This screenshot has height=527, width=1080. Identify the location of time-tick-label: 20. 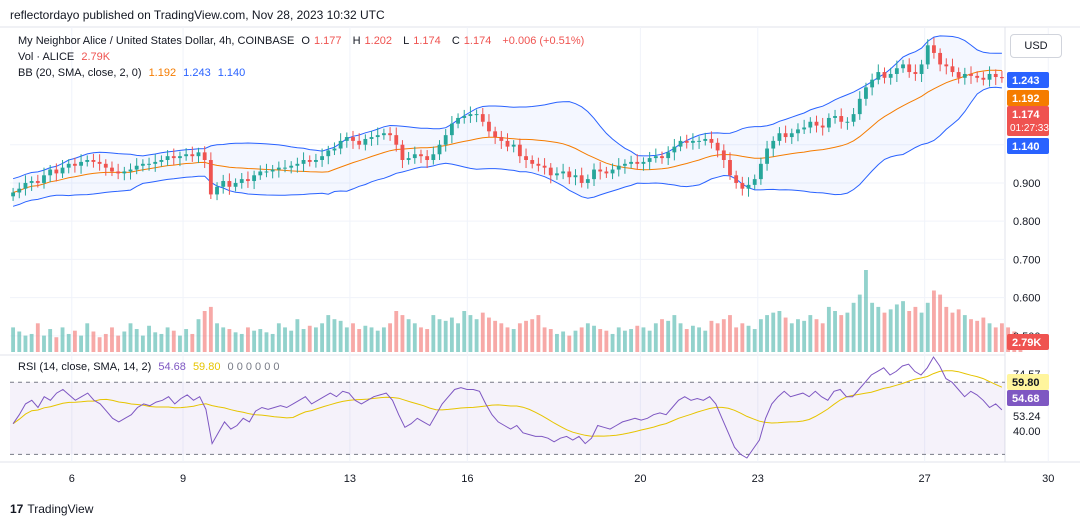
(640, 479).